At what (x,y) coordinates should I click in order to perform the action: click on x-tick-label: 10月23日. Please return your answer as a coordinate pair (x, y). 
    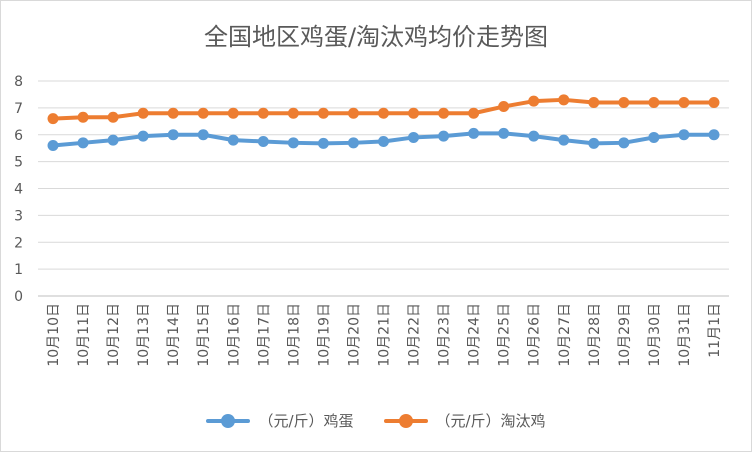
    Looking at the image, I should click on (445, 335).